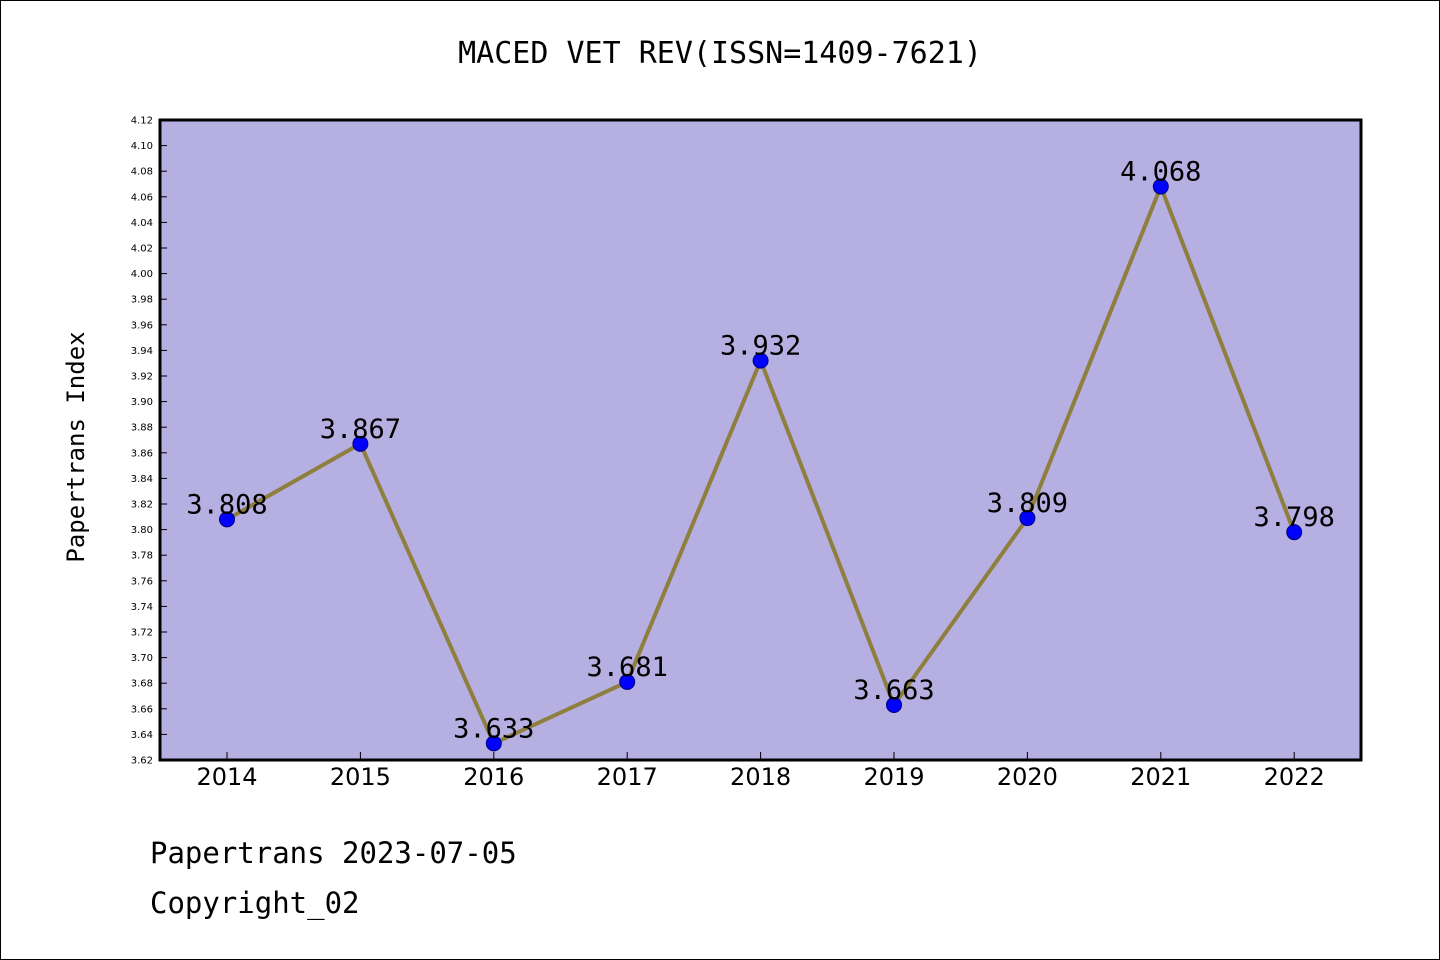 The height and width of the screenshot is (960, 1440). What do you see at coordinates (142, 146) in the screenshot?
I see `y-tick-label: 4.10` at bounding box center [142, 146].